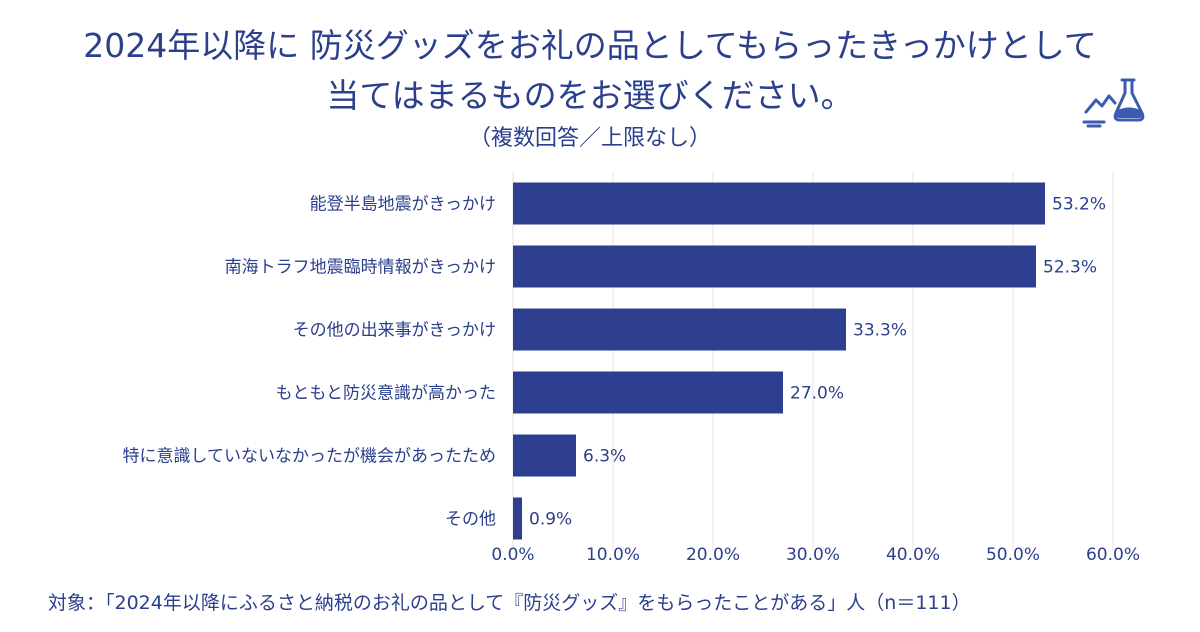  I want to click on value-label: 53.2%, so click(1079, 205).